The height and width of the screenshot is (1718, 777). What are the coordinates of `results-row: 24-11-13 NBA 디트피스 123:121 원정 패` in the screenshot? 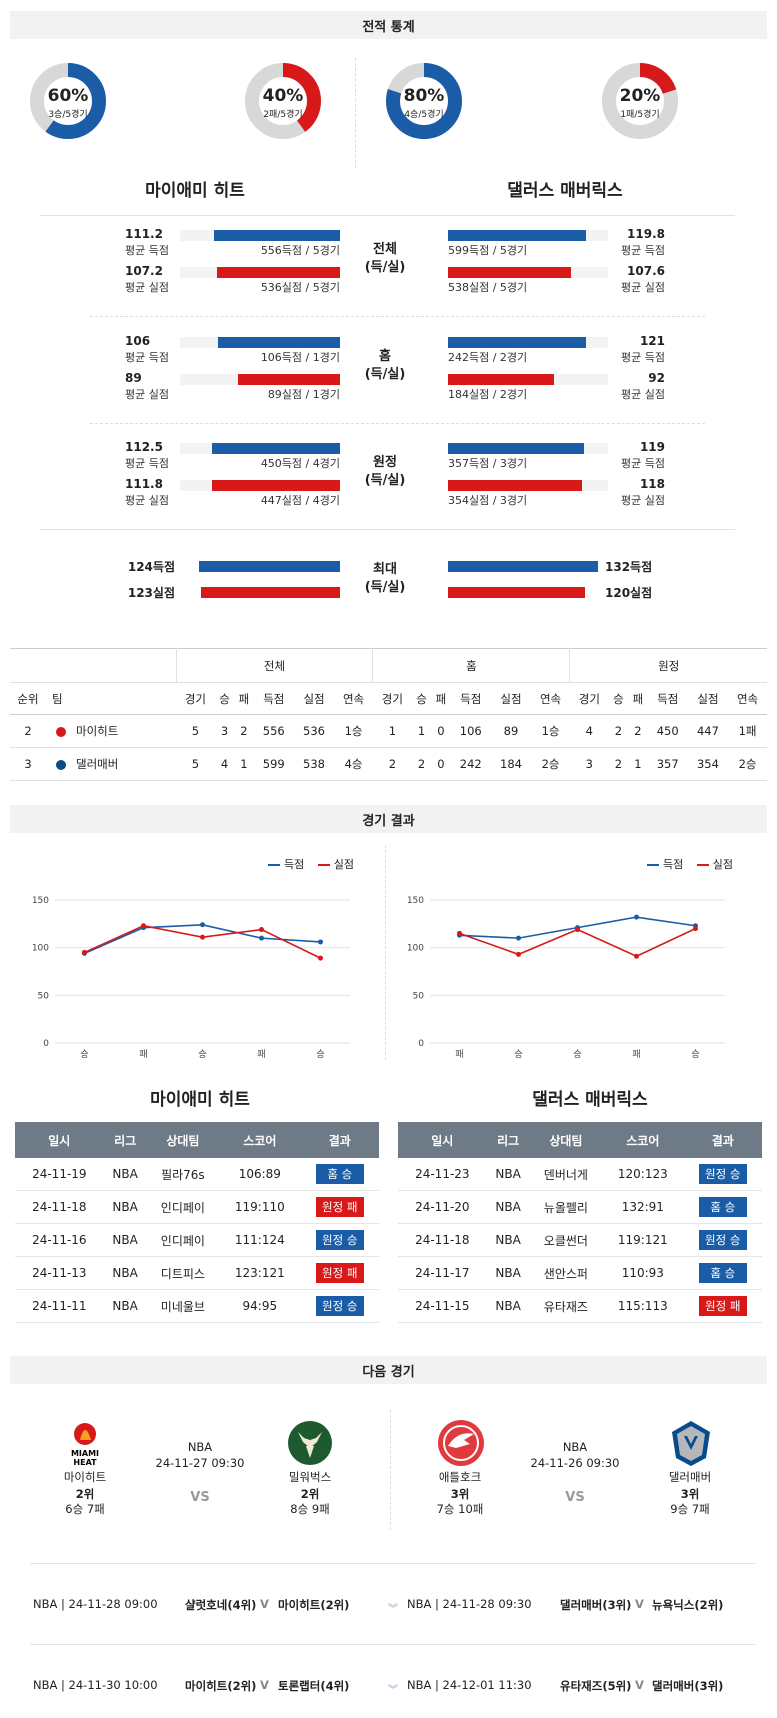 It's located at (197, 1273).